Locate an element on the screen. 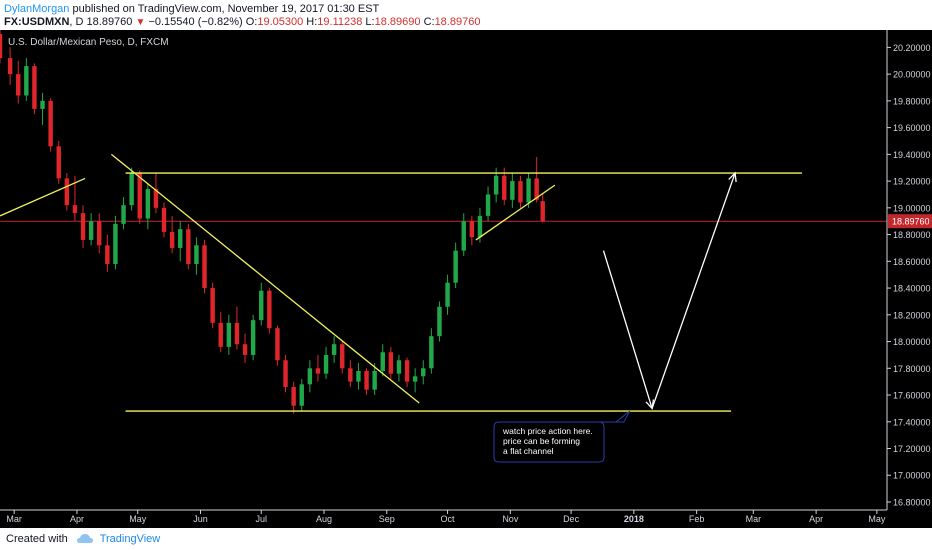 The image size is (932, 550). time-tick-label: Aug is located at coordinates (324, 519).